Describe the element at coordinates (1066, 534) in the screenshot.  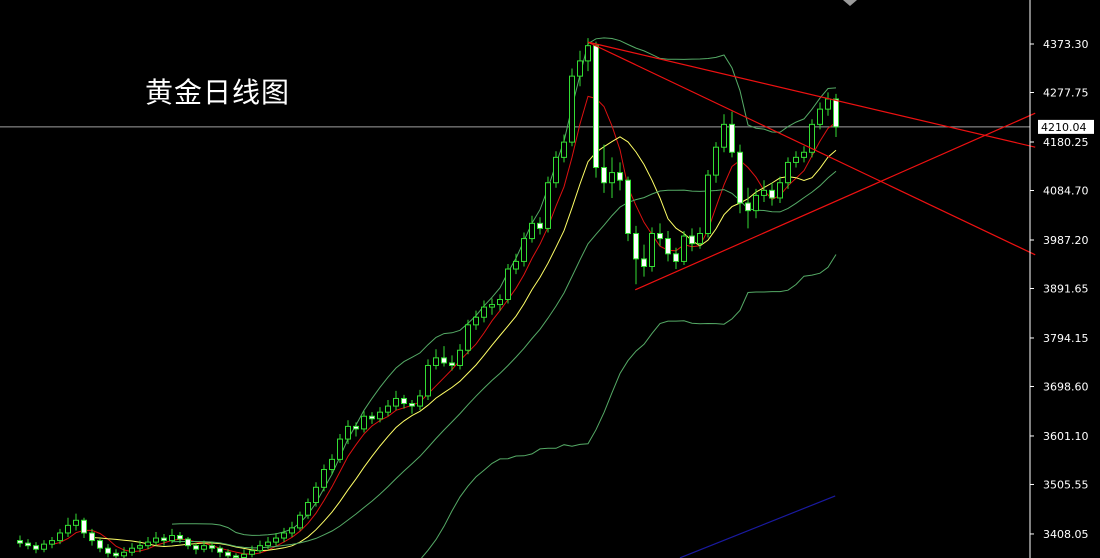
I see `y-tick-label: 3408.05` at that location.